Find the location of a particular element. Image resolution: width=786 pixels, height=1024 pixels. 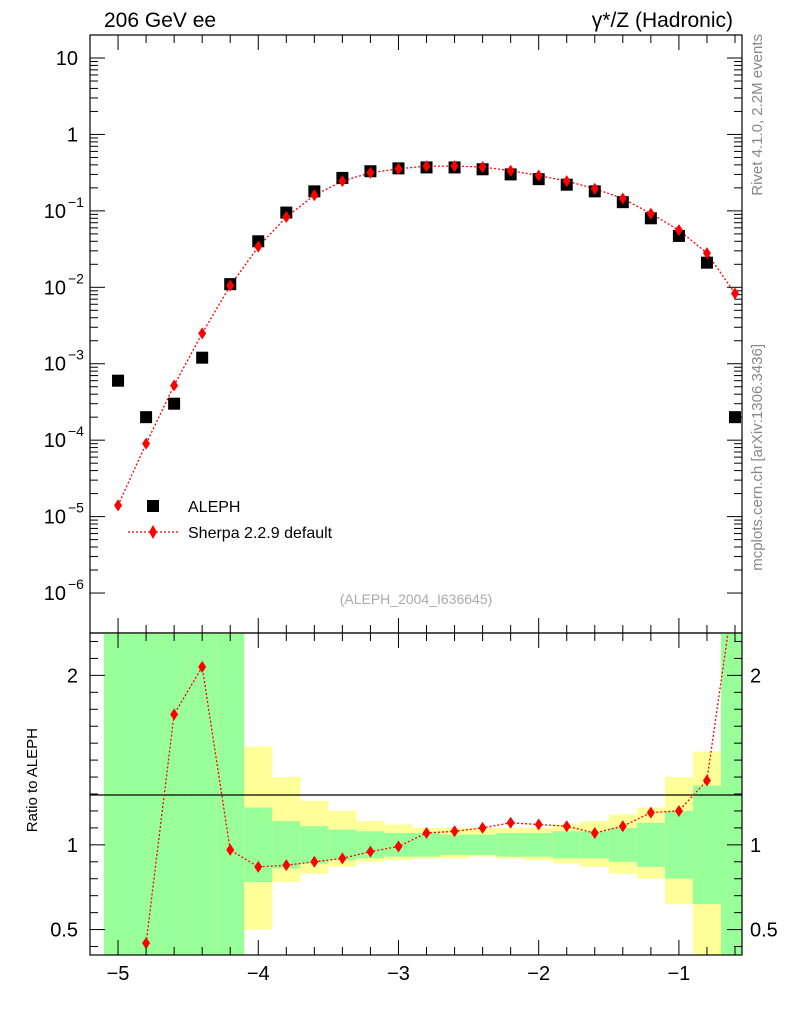

mcplots-label: mcplots.cern.ch [arXiv:1306.3436] is located at coordinates (757, 457).